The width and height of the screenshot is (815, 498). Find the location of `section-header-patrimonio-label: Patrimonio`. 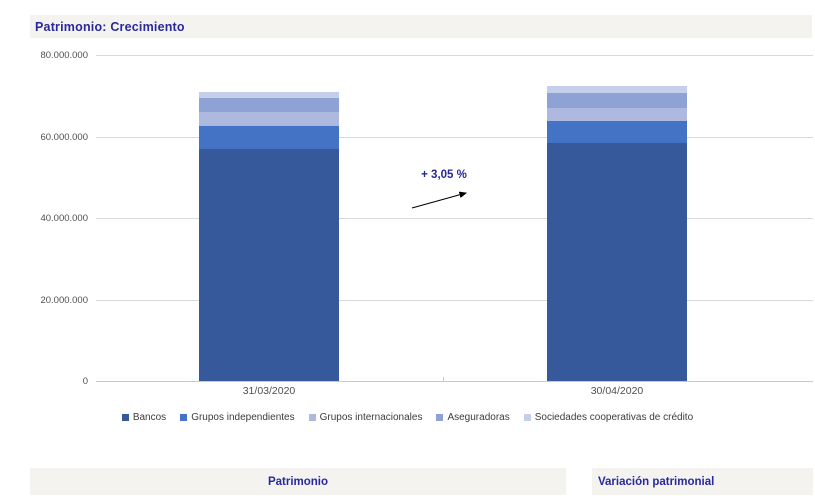

section-header-patrimonio-label: Patrimonio is located at coordinates (298, 481).